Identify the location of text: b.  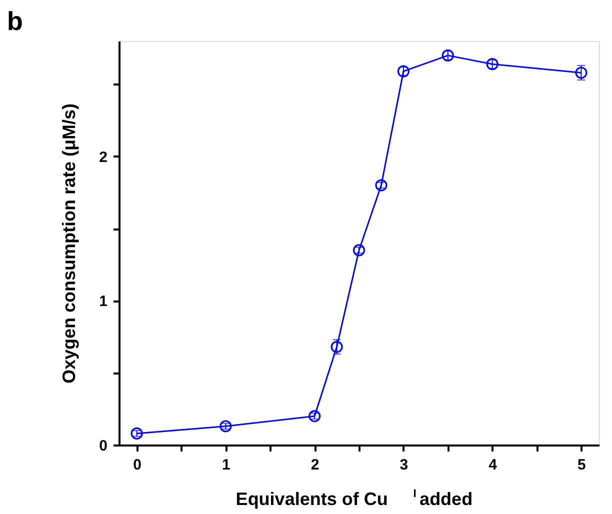
(15, 21).